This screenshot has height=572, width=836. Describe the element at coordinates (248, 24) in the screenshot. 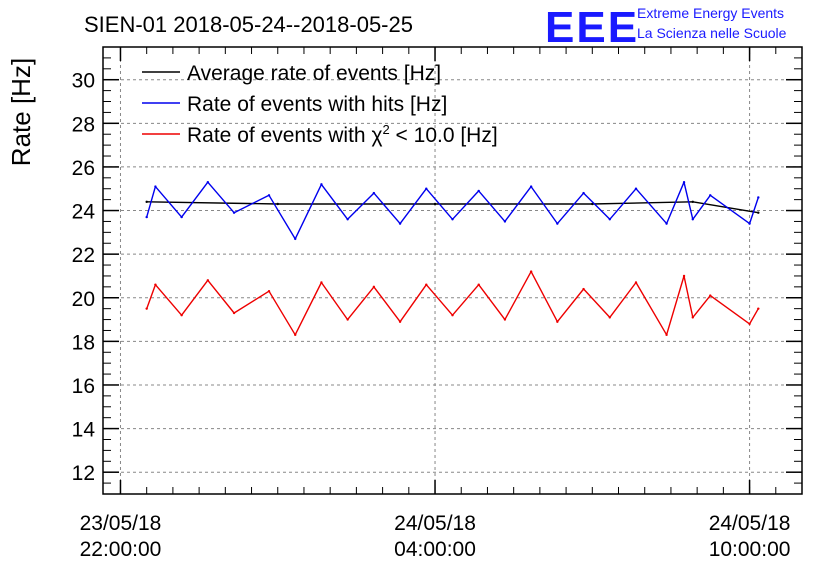

I see `chart-title: SIEN-01 2018-05-24--2018-05-25` at that location.